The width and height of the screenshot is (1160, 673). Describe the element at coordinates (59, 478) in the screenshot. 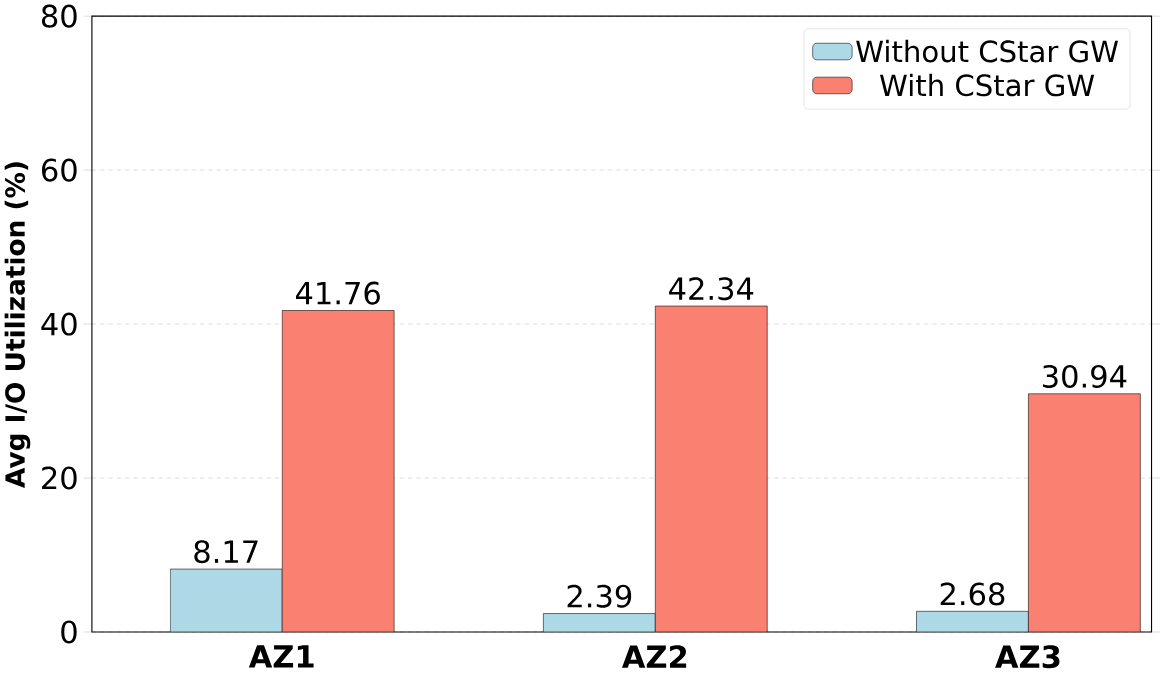

I see `y-tick-label: 20` at that location.